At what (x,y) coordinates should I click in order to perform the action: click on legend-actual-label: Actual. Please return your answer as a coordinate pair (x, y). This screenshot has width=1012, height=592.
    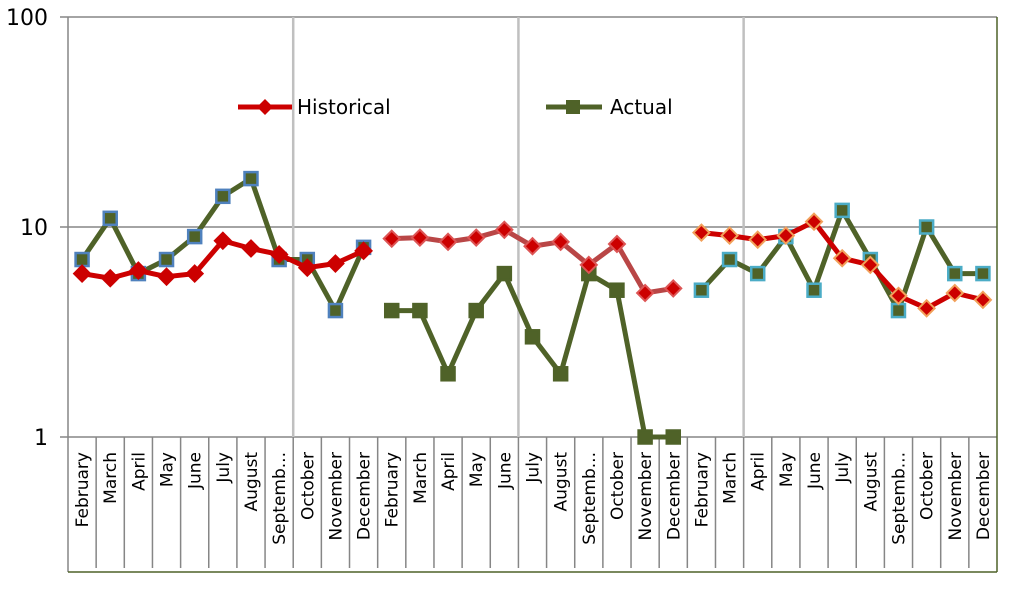
    Looking at the image, I should click on (641, 107).